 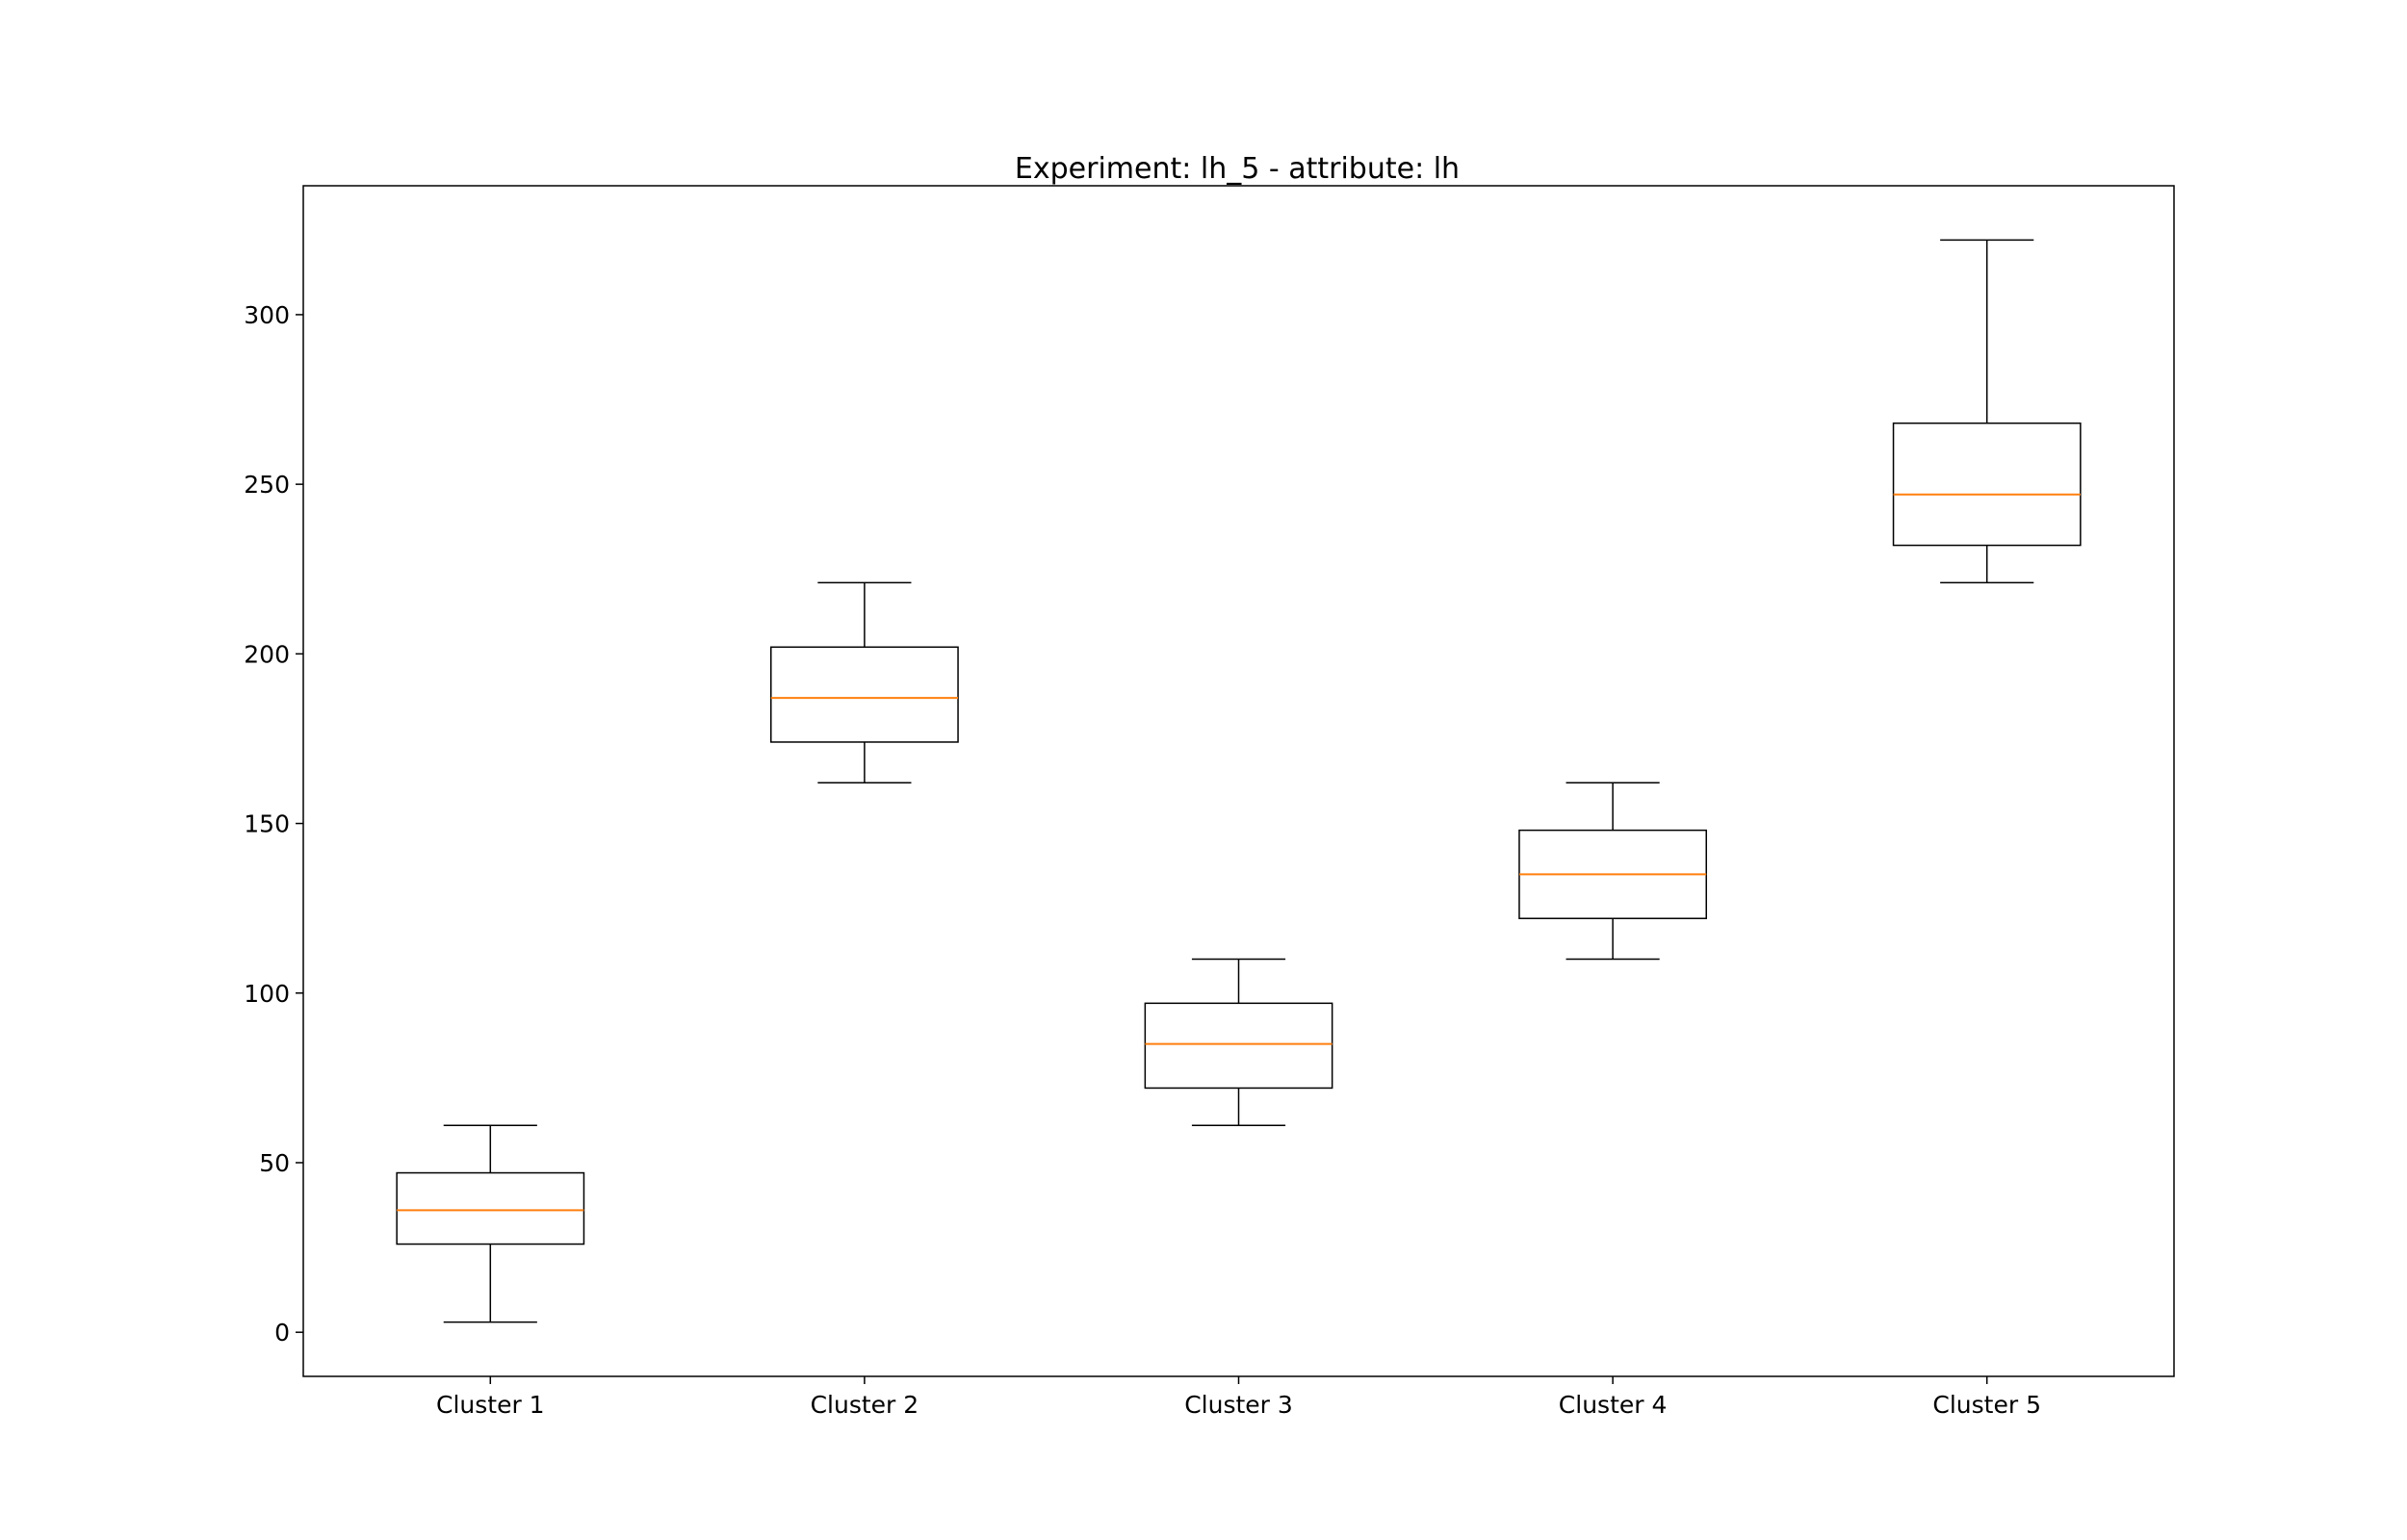 What do you see at coordinates (1986, 1405) in the screenshot?
I see `x-tick-label: Cluster 5` at bounding box center [1986, 1405].